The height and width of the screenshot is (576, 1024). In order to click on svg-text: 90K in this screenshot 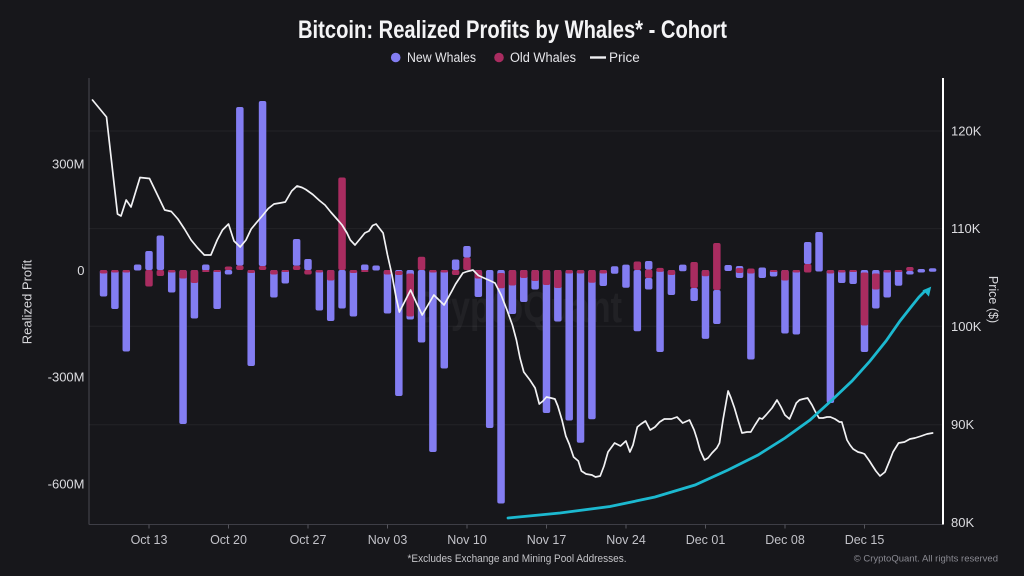, I will do `click(962, 424)`.